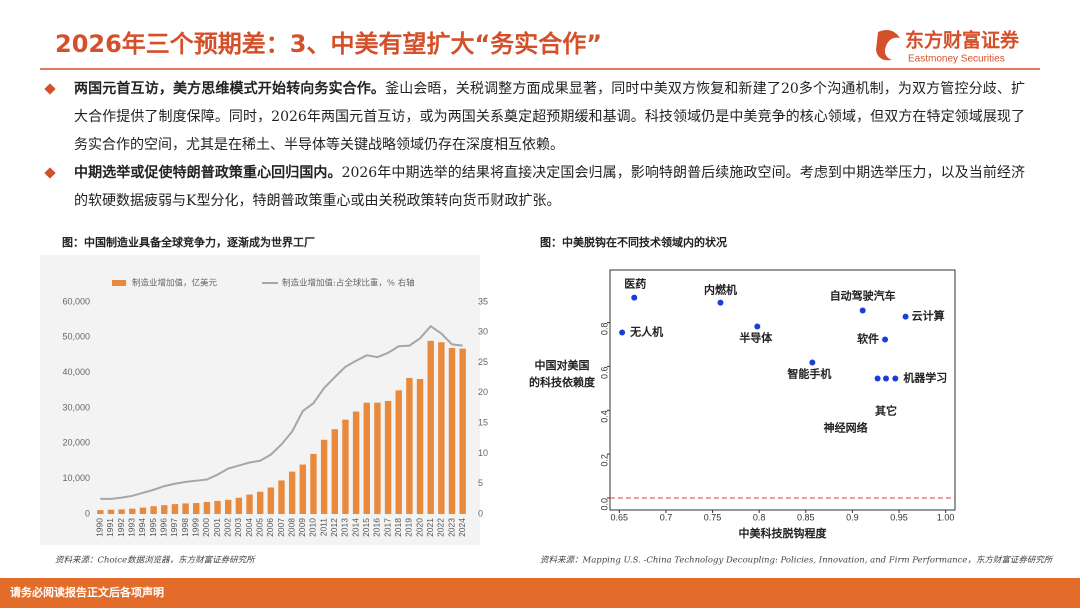  What do you see at coordinates (132, 527) in the screenshot?
I see `x-tick-label: 1993` at bounding box center [132, 527].